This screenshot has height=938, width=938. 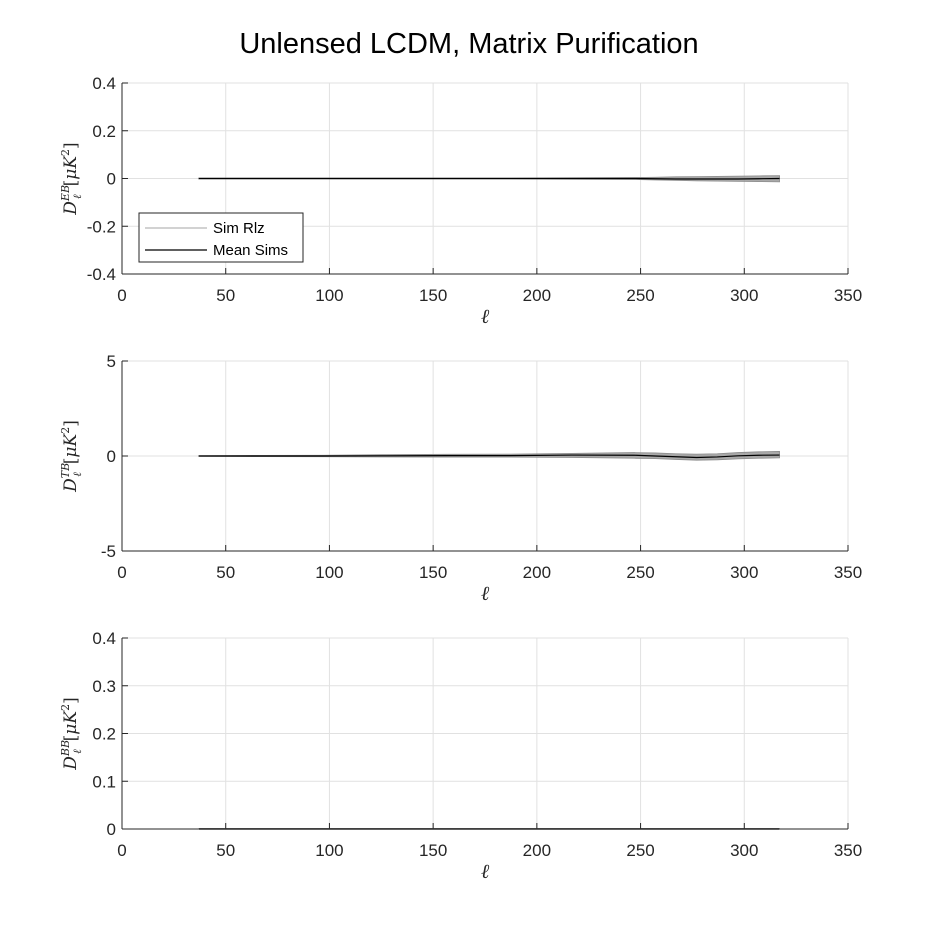 What do you see at coordinates (239, 228) in the screenshot?
I see `legend-entry: Sim Rlz` at bounding box center [239, 228].